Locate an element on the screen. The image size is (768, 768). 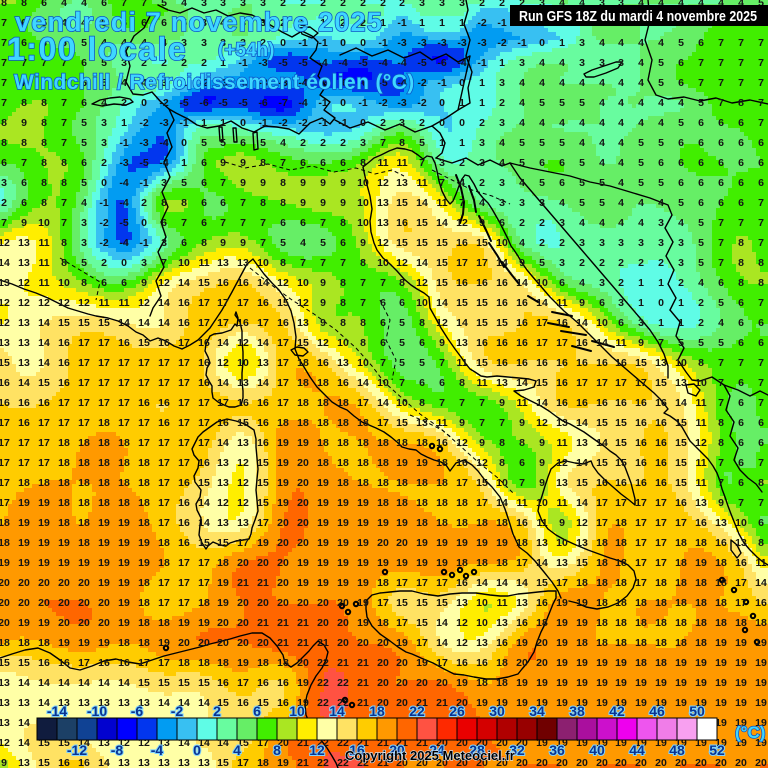
svg-text: 30 is located at coordinates (497, 711).